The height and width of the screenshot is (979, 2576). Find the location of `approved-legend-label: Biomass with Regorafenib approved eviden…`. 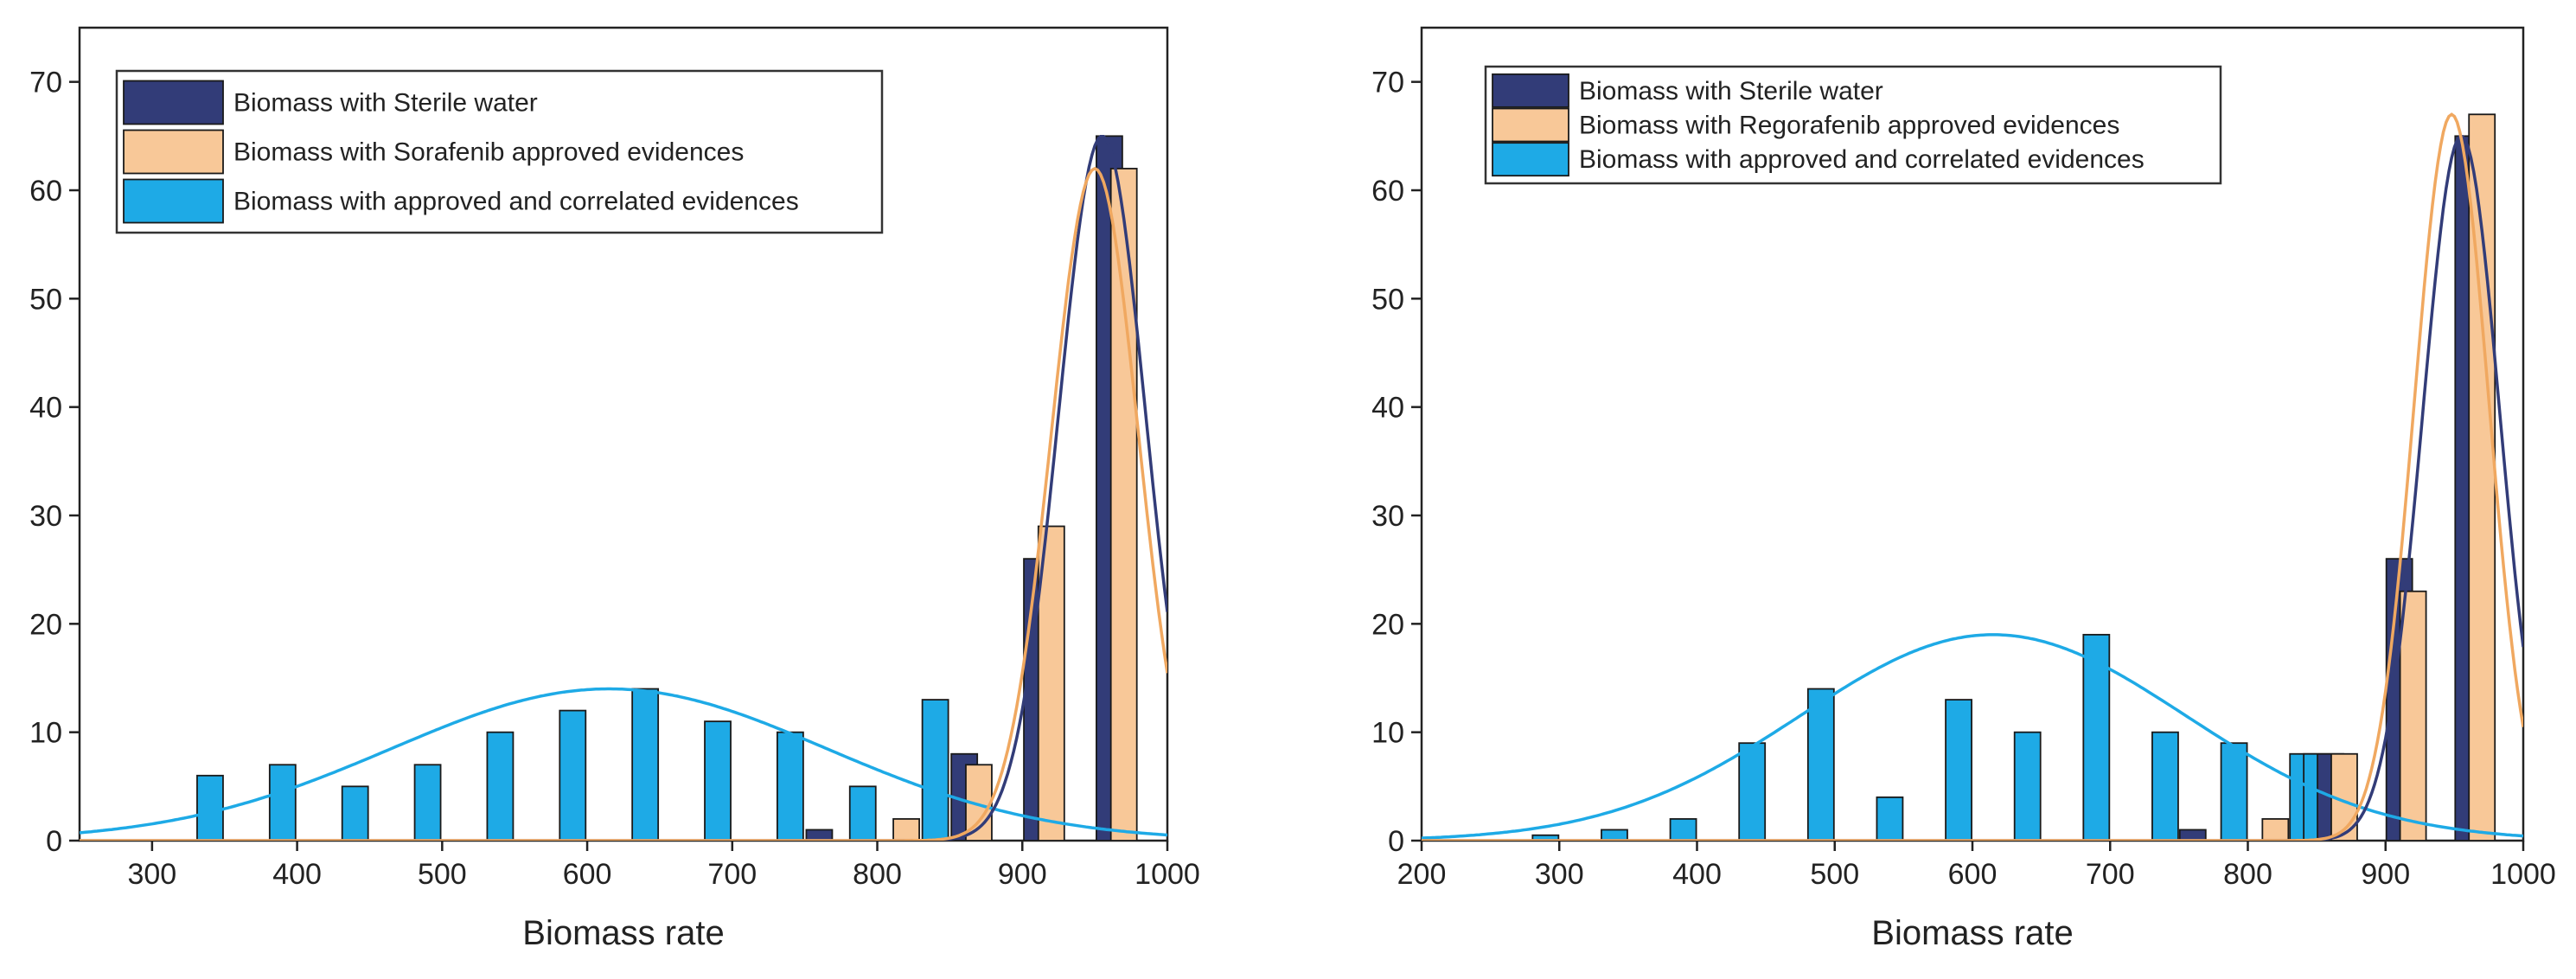

approved-legend-label: Biomass with Regorafenib approved eviden… is located at coordinates (1849, 126).